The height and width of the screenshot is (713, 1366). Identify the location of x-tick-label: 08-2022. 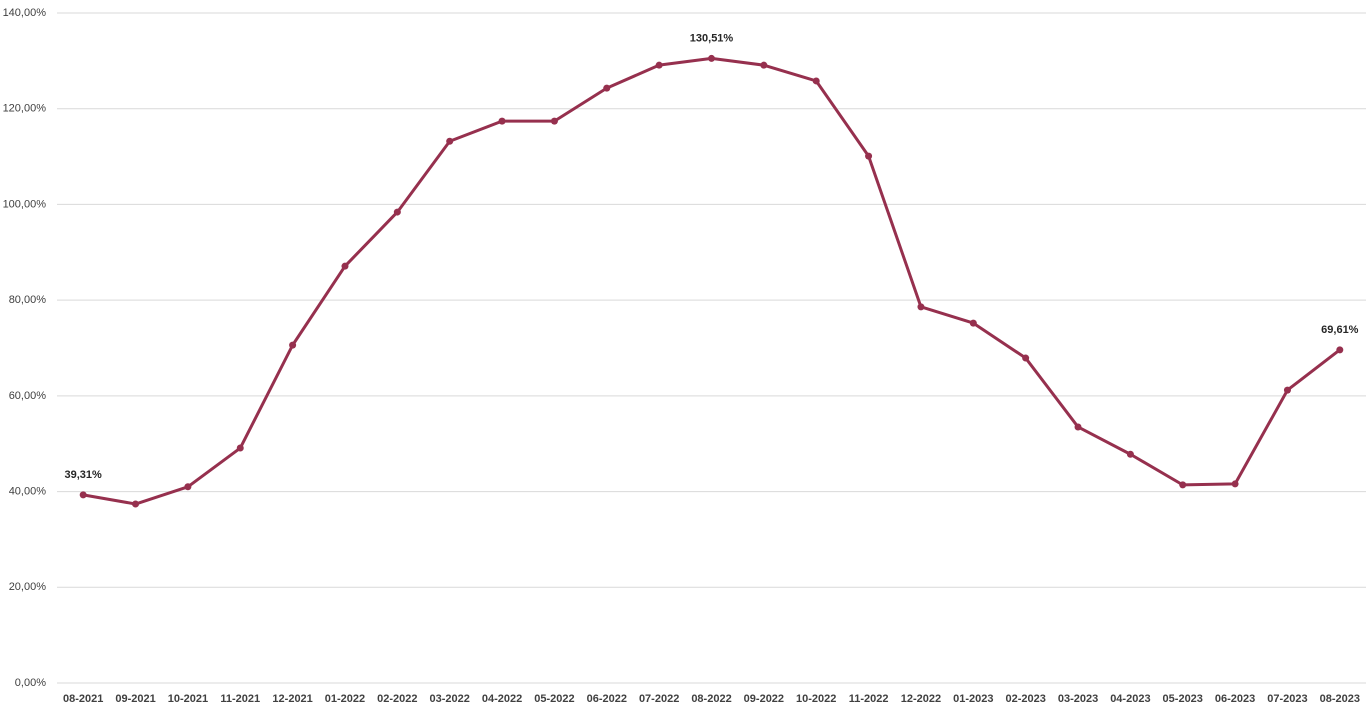
(711, 699).